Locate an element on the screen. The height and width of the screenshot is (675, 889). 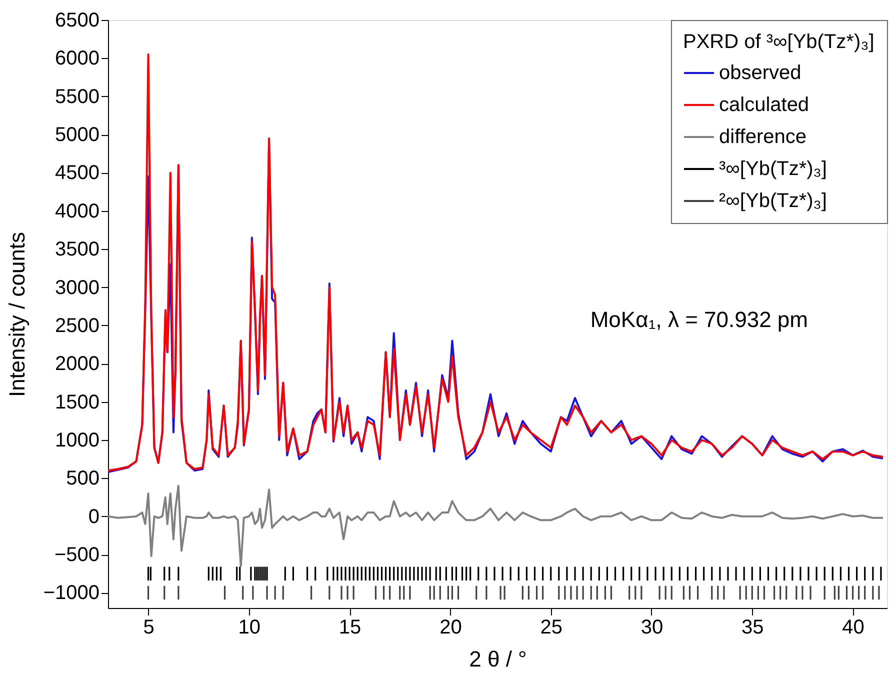
legend-label: observed is located at coordinates (760, 73).